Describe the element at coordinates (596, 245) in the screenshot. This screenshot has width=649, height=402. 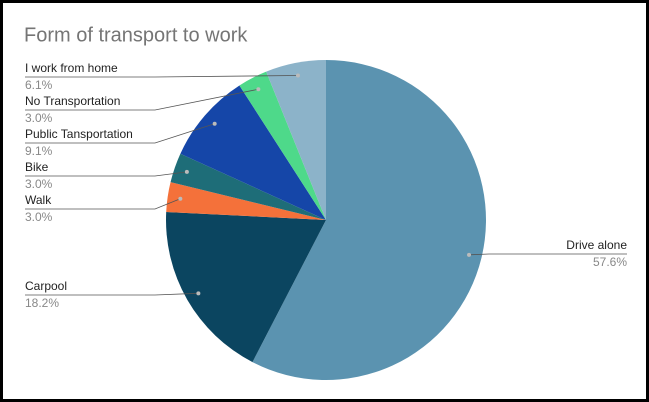
I see `slice-label: Drive alone` at that location.